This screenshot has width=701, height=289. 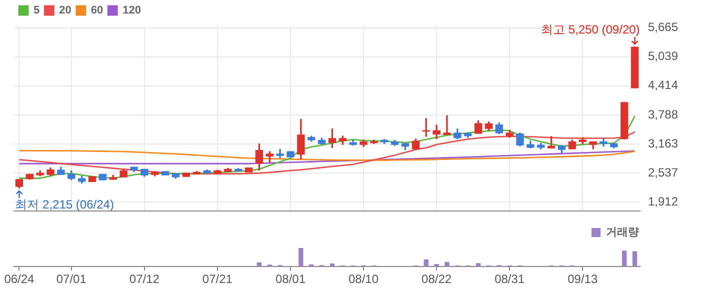 What do you see at coordinates (663, 143) in the screenshot?
I see `y-tick-label: 3,163` at bounding box center [663, 143].